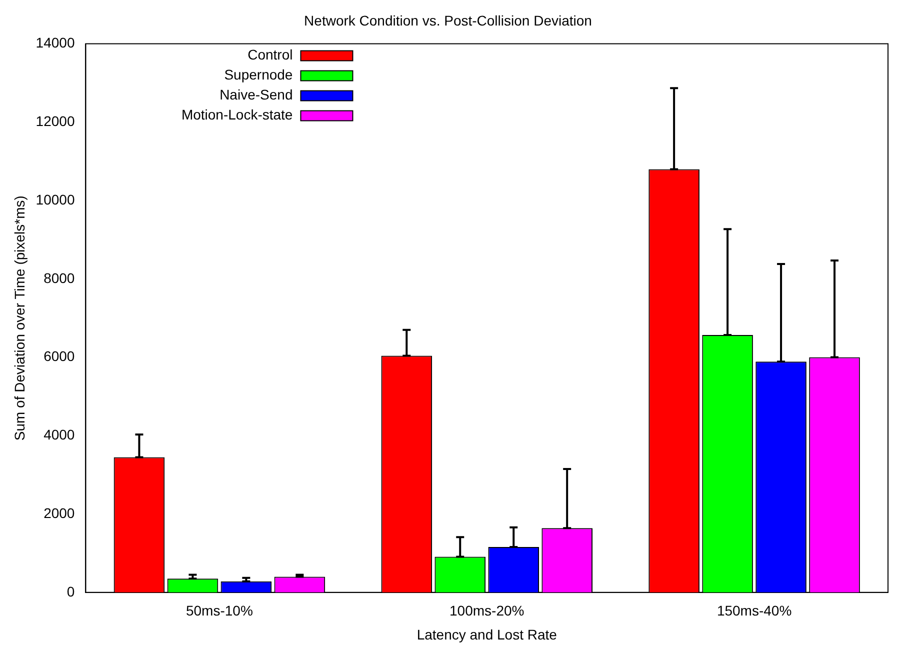  Describe the element at coordinates (55, 121) in the screenshot. I see `y-tick-label: 12000` at that location.